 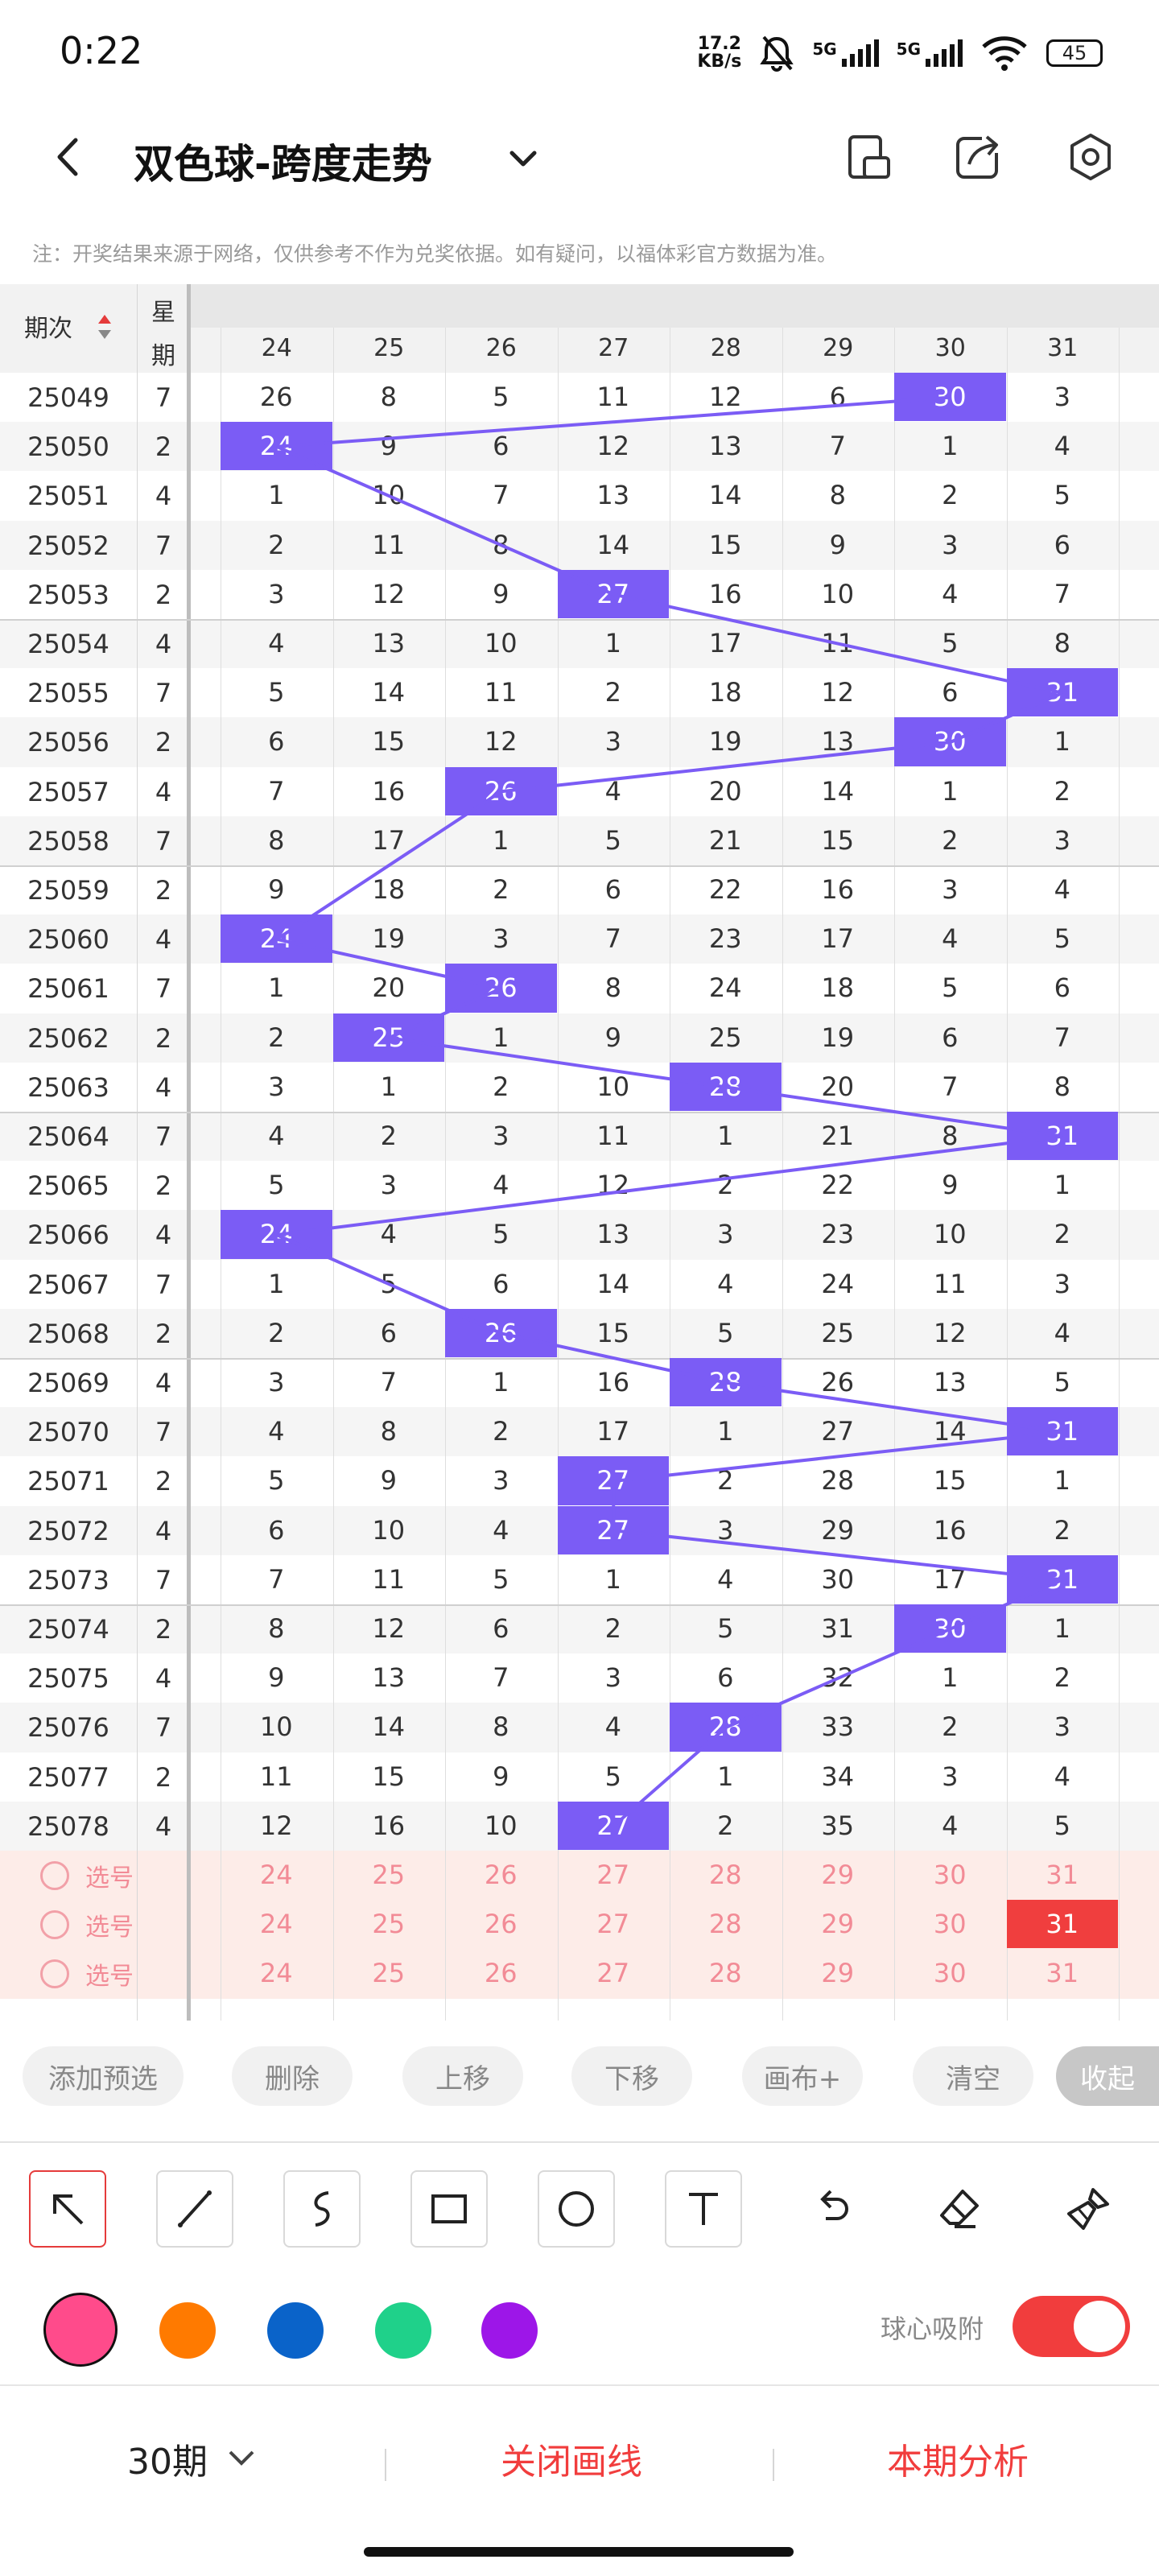 I want to click on period-count-selector: 30期, so click(x=167, y=2458).